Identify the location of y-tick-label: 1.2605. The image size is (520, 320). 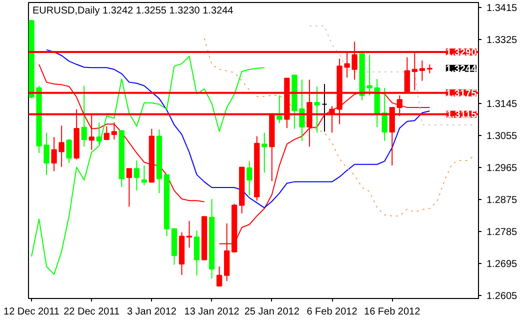
(502, 296).